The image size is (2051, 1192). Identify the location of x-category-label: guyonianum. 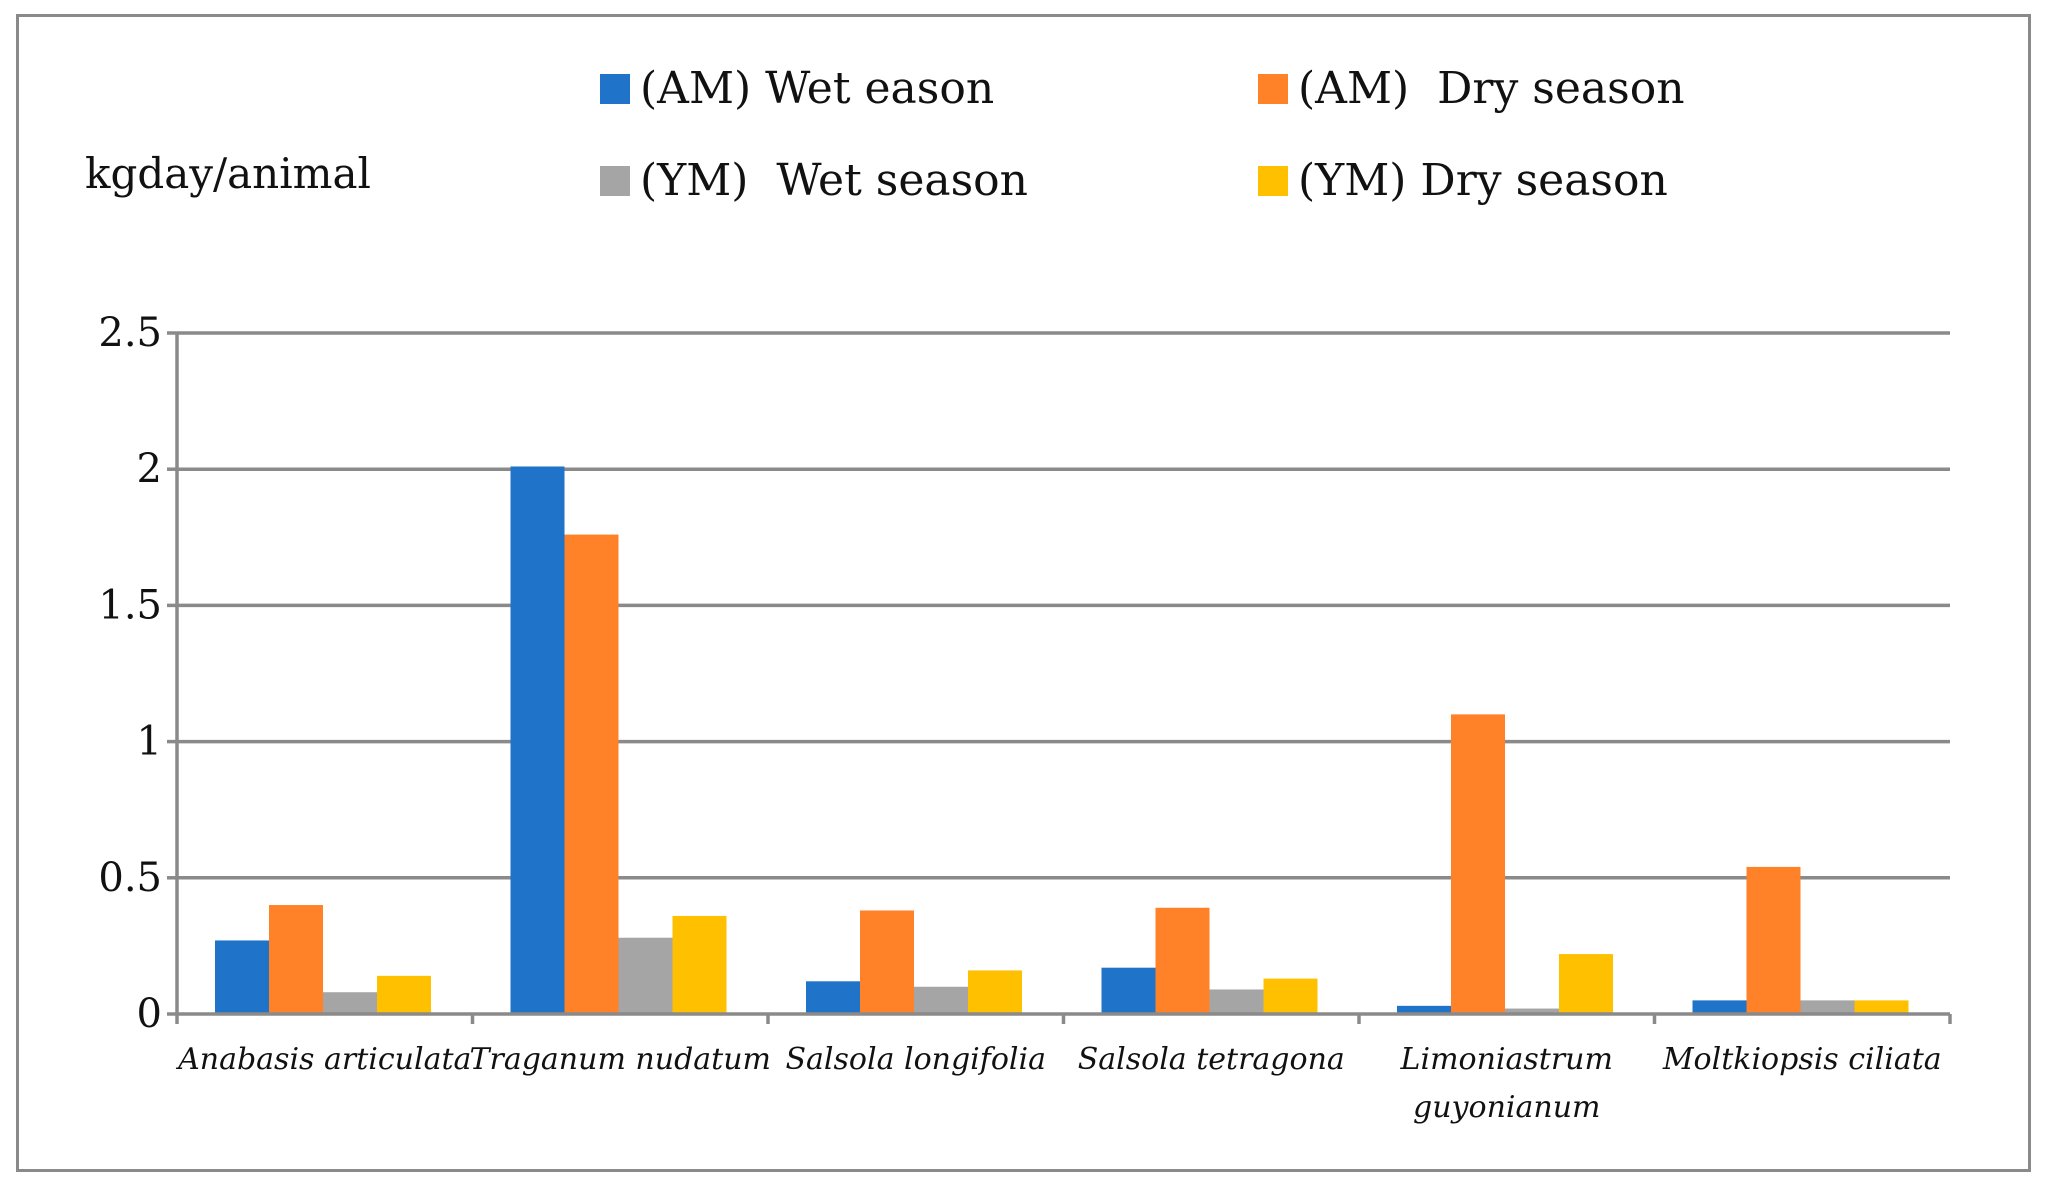
(1506, 1107).